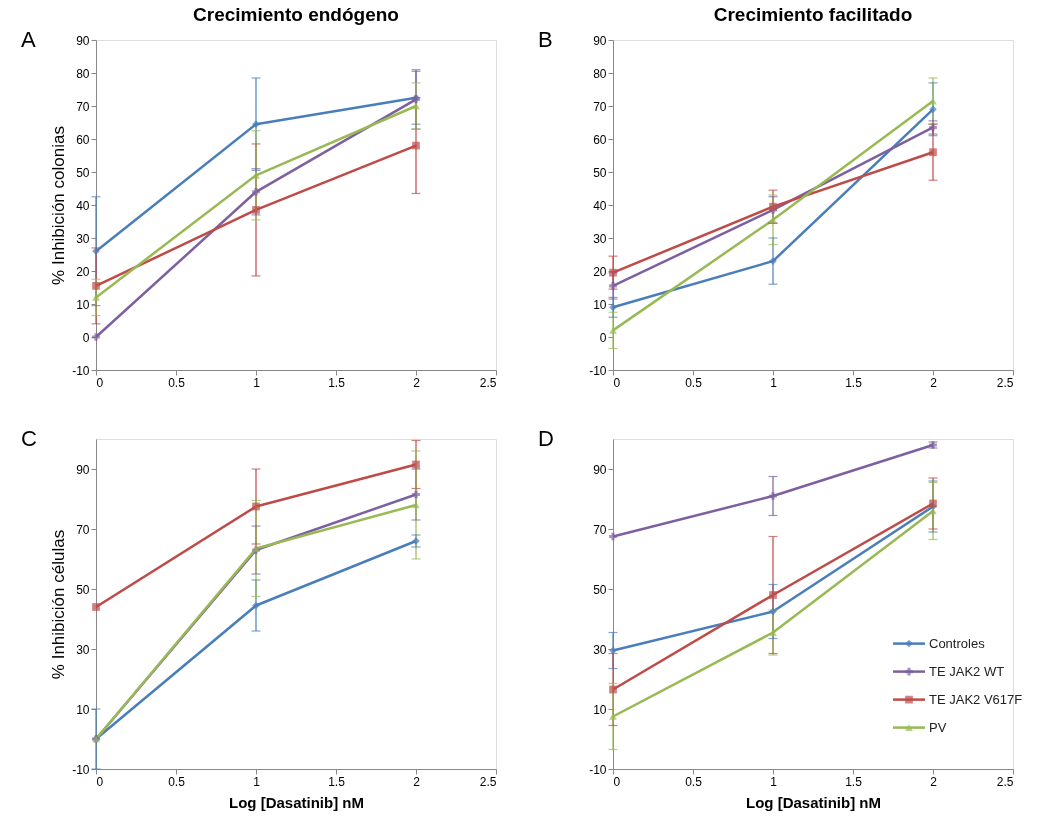 This screenshot has width=1062, height=827. Describe the element at coordinates (59, 604) in the screenshot. I see `y-axis-title: % Inhibición células` at that location.